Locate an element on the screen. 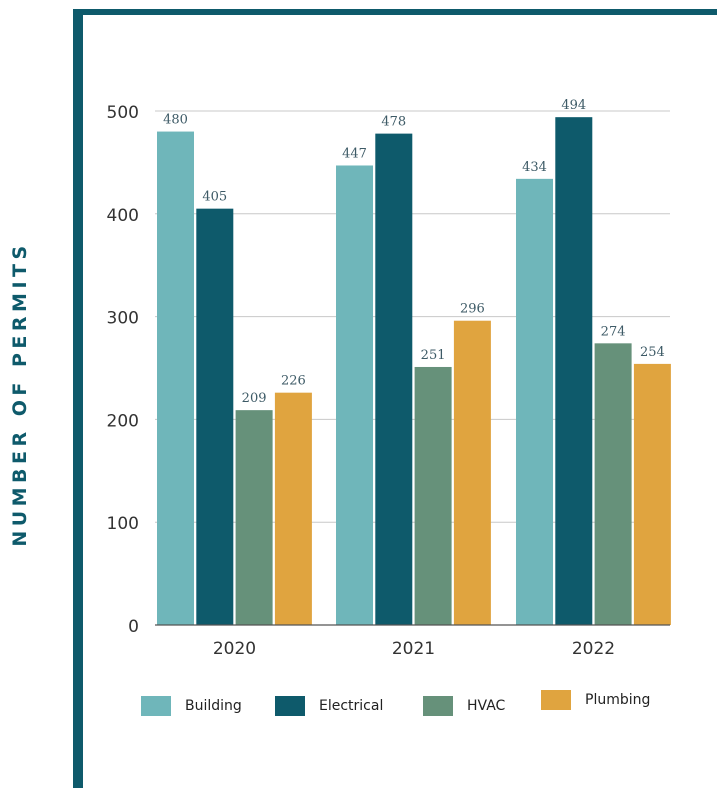  data-label-hvac-2020: 209 is located at coordinates (254, 398).